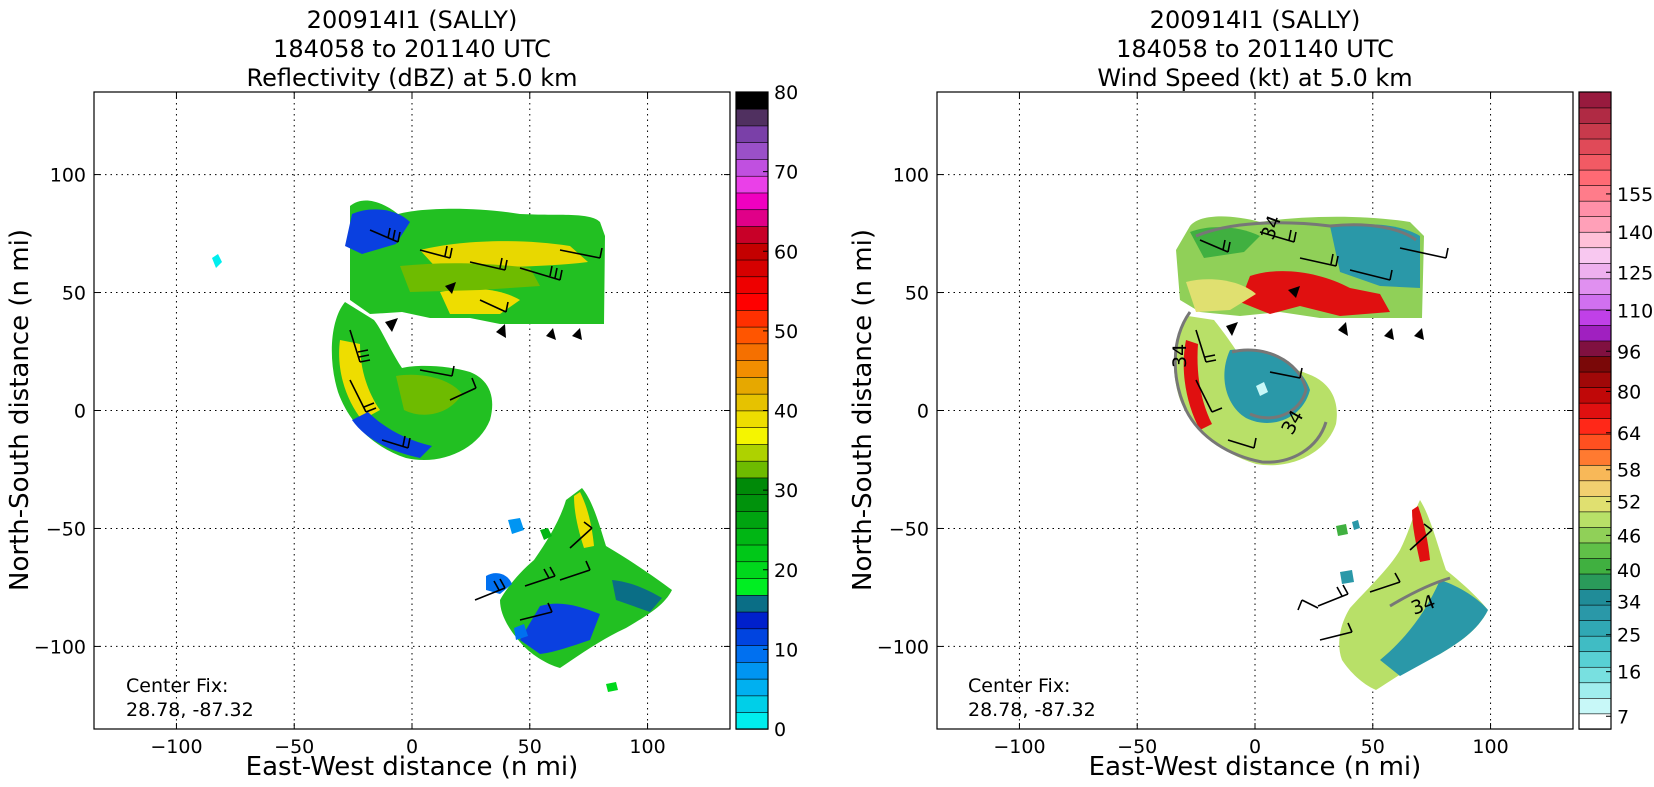 This screenshot has height=787, width=1654. I want to click on wind-colorbar-tick-label: 96, so click(1629, 352).